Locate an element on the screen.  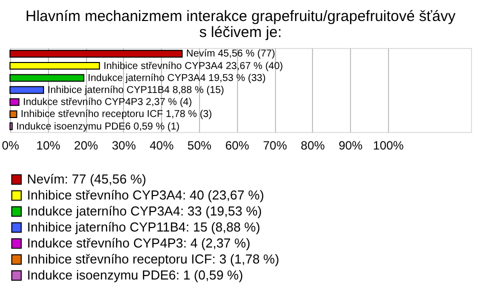
x-tick-label: 100% is located at coordinates (388, 145).